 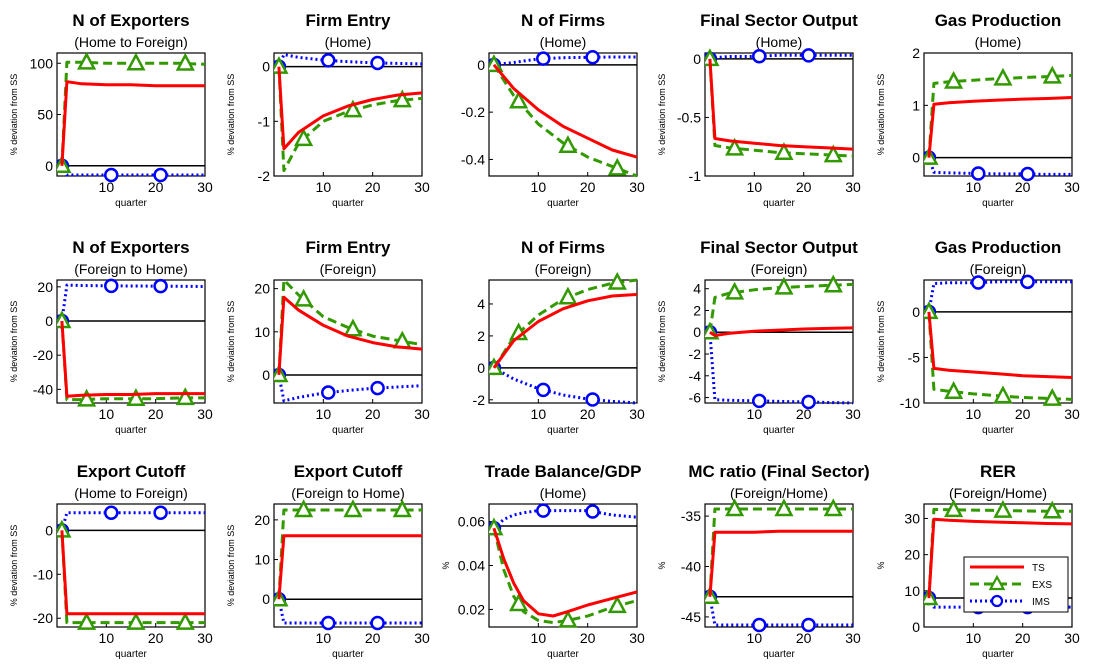 What do you see at coordinates (45, 115) in the screenshot?
I see `y-tick-label: 50` at bounding box center [45, 115].